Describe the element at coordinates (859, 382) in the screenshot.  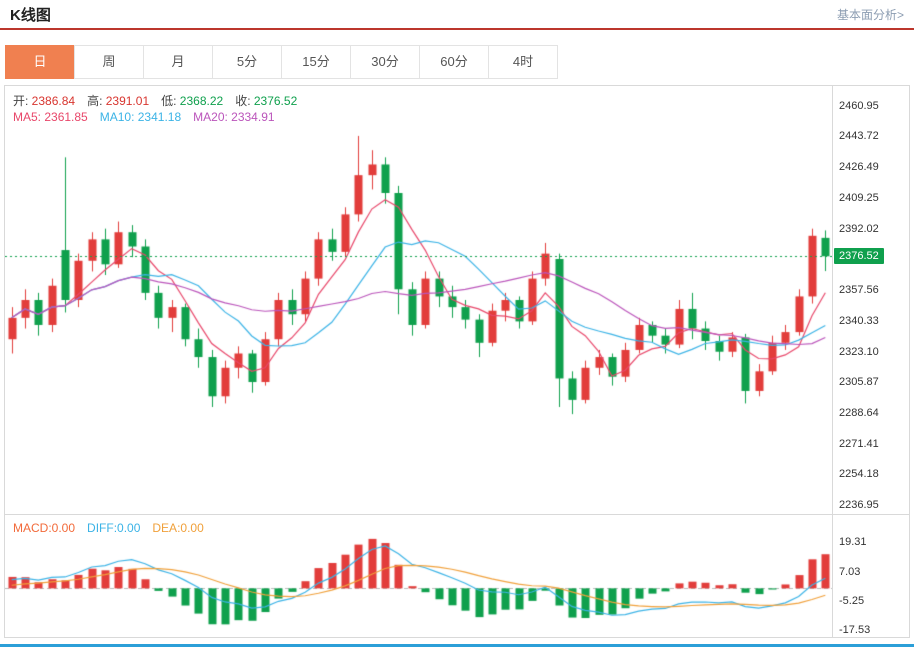
I see `price-tick-label: 2305.87` at that location.